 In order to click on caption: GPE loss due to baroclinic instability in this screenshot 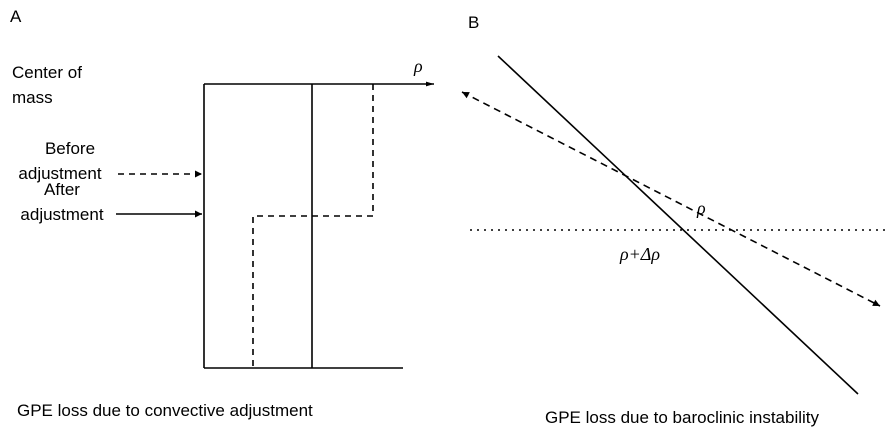, I will do `click(682, 417)`.